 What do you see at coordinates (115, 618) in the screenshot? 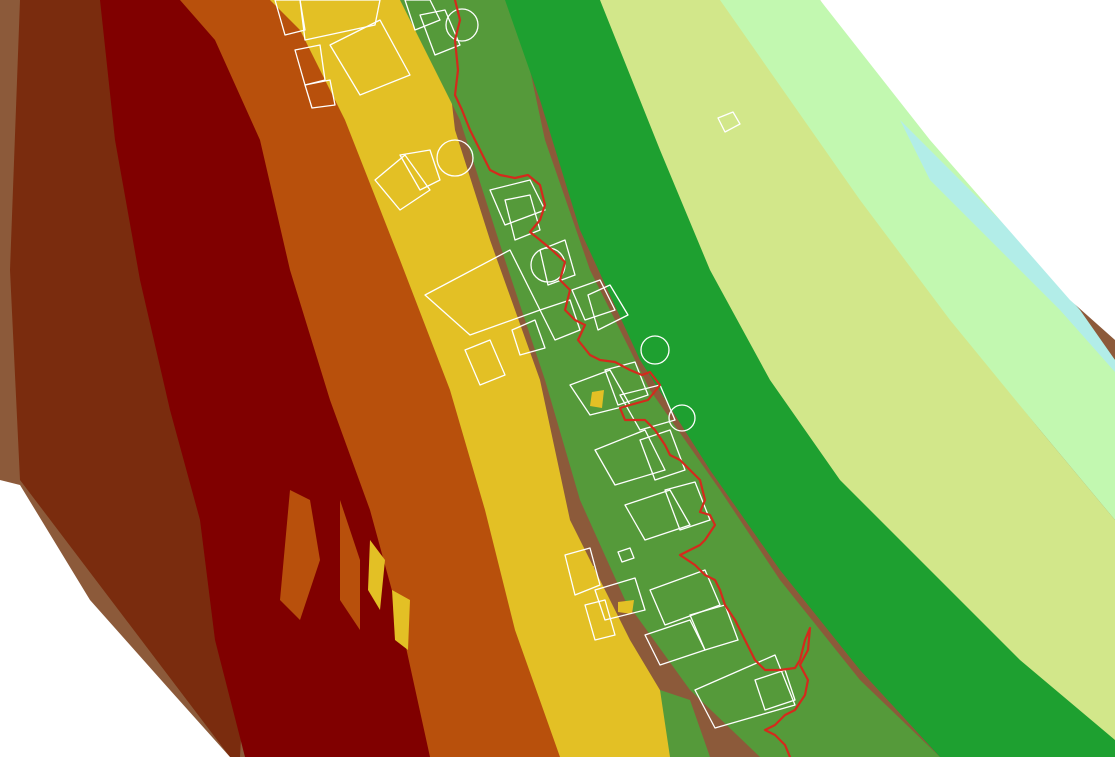
I see `no-data-area-bottom-left` at bounding box center [115, 618].